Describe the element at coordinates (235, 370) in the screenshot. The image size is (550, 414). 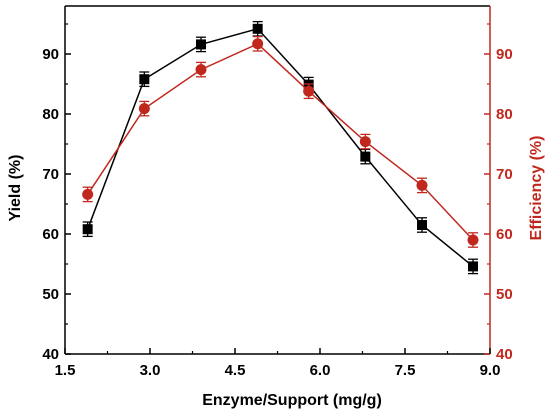
I see `x-tick-label: 4.5` at that location.